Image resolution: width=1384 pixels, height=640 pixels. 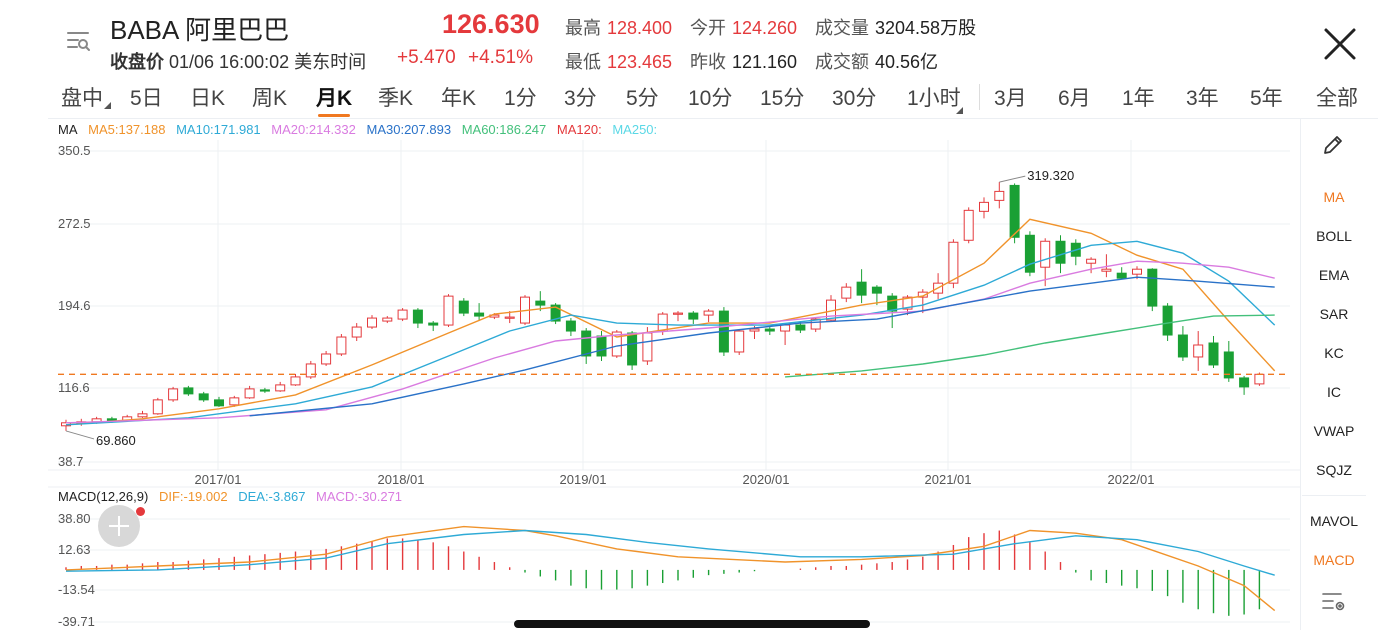 I want to click on indicator-ema: EMA, so click(x=1334, y=275).